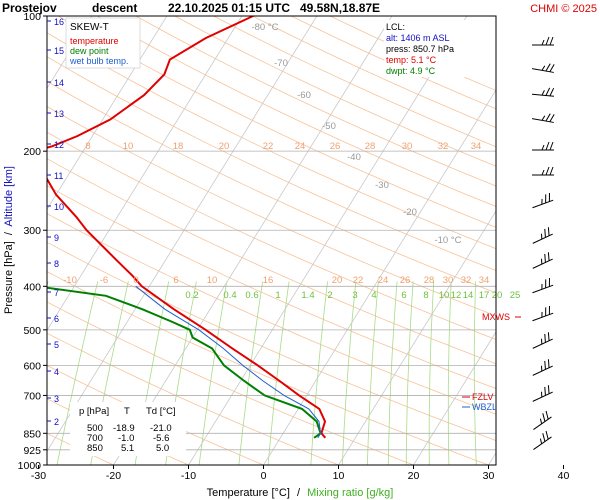 The image size is (600, 500). Describe the element at coordinates (497, 295) in the screenshot. I see `mixing-ratio-label: 20` at that location.